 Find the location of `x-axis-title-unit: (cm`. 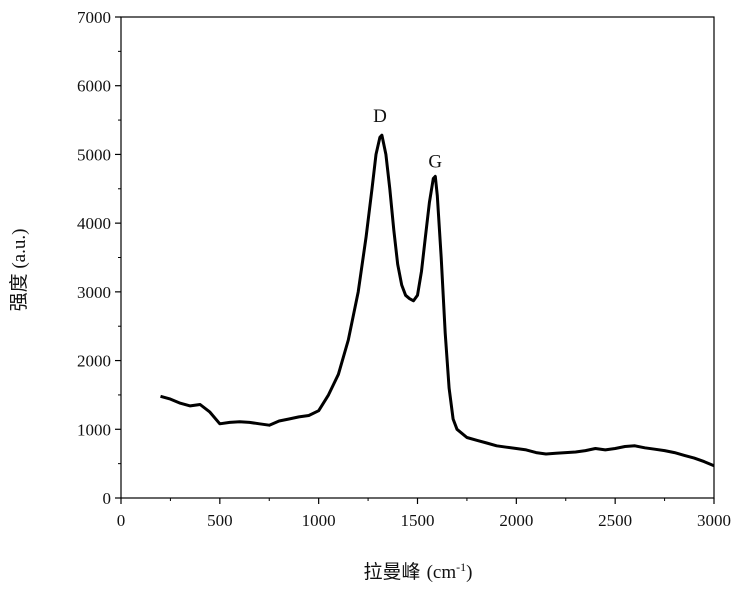

x-axis-title-unit: (cm is located at coordinates (442, 572).